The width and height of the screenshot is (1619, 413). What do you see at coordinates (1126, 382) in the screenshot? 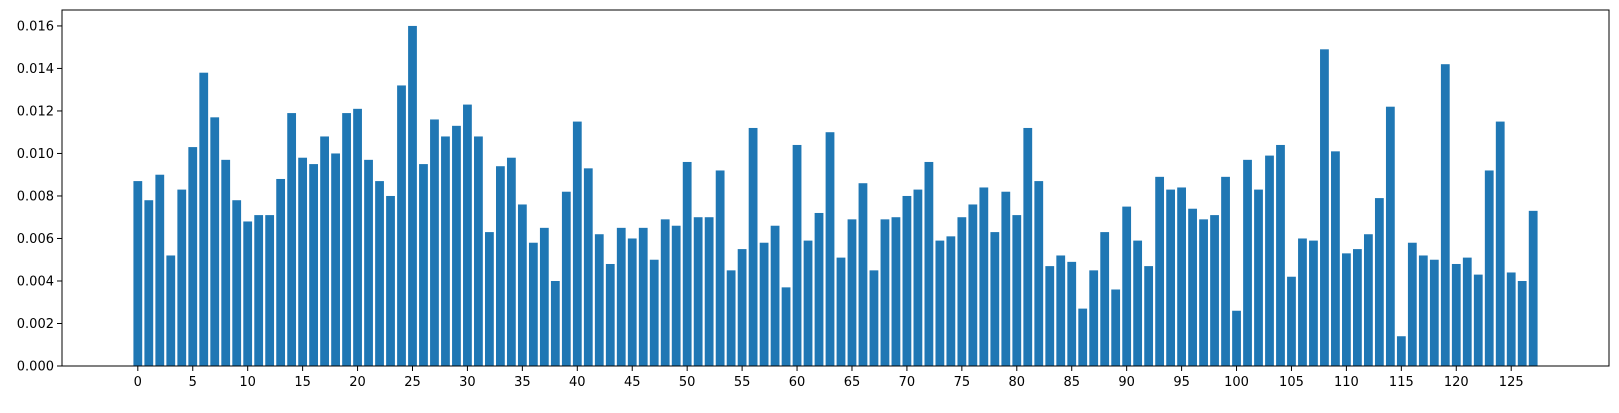
I see `x-tick-label: 90` at bounding box center [1126, 382].